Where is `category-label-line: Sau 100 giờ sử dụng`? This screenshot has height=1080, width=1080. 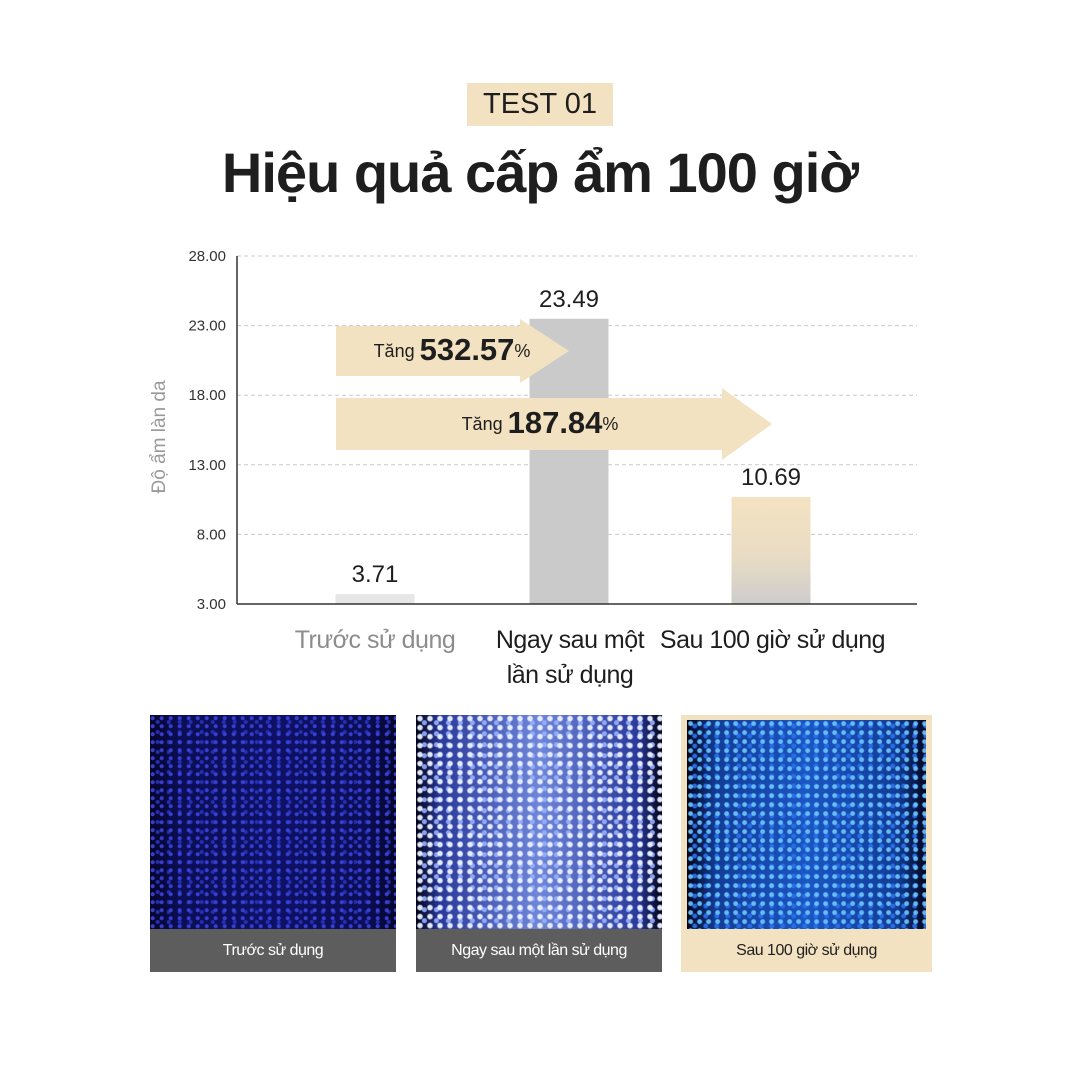
category-label-line: Sau 100 giờ sử dụng is located at coordinates (772, 640).